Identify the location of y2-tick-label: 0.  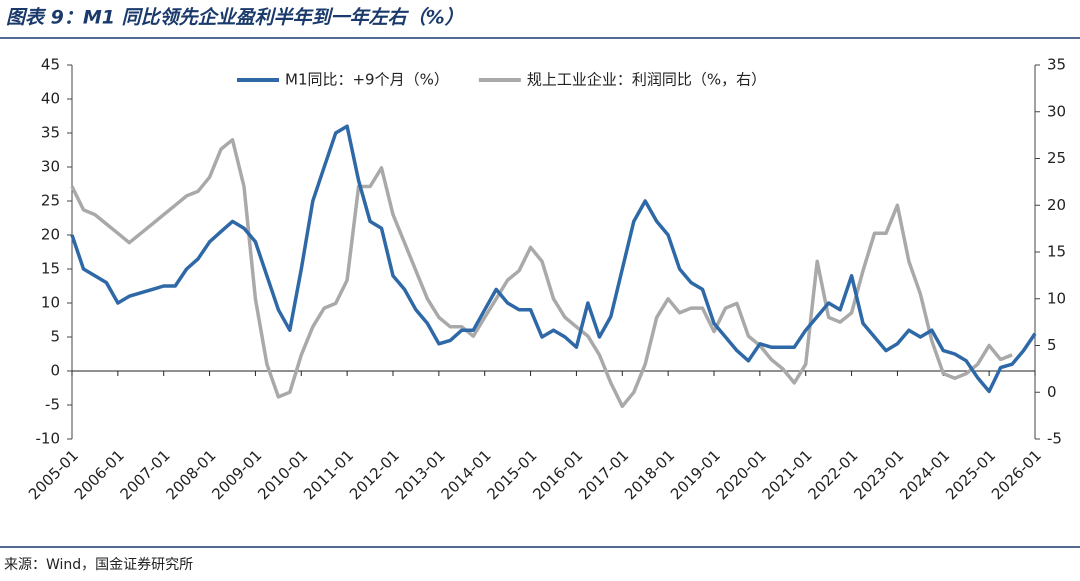
(1052, 392).